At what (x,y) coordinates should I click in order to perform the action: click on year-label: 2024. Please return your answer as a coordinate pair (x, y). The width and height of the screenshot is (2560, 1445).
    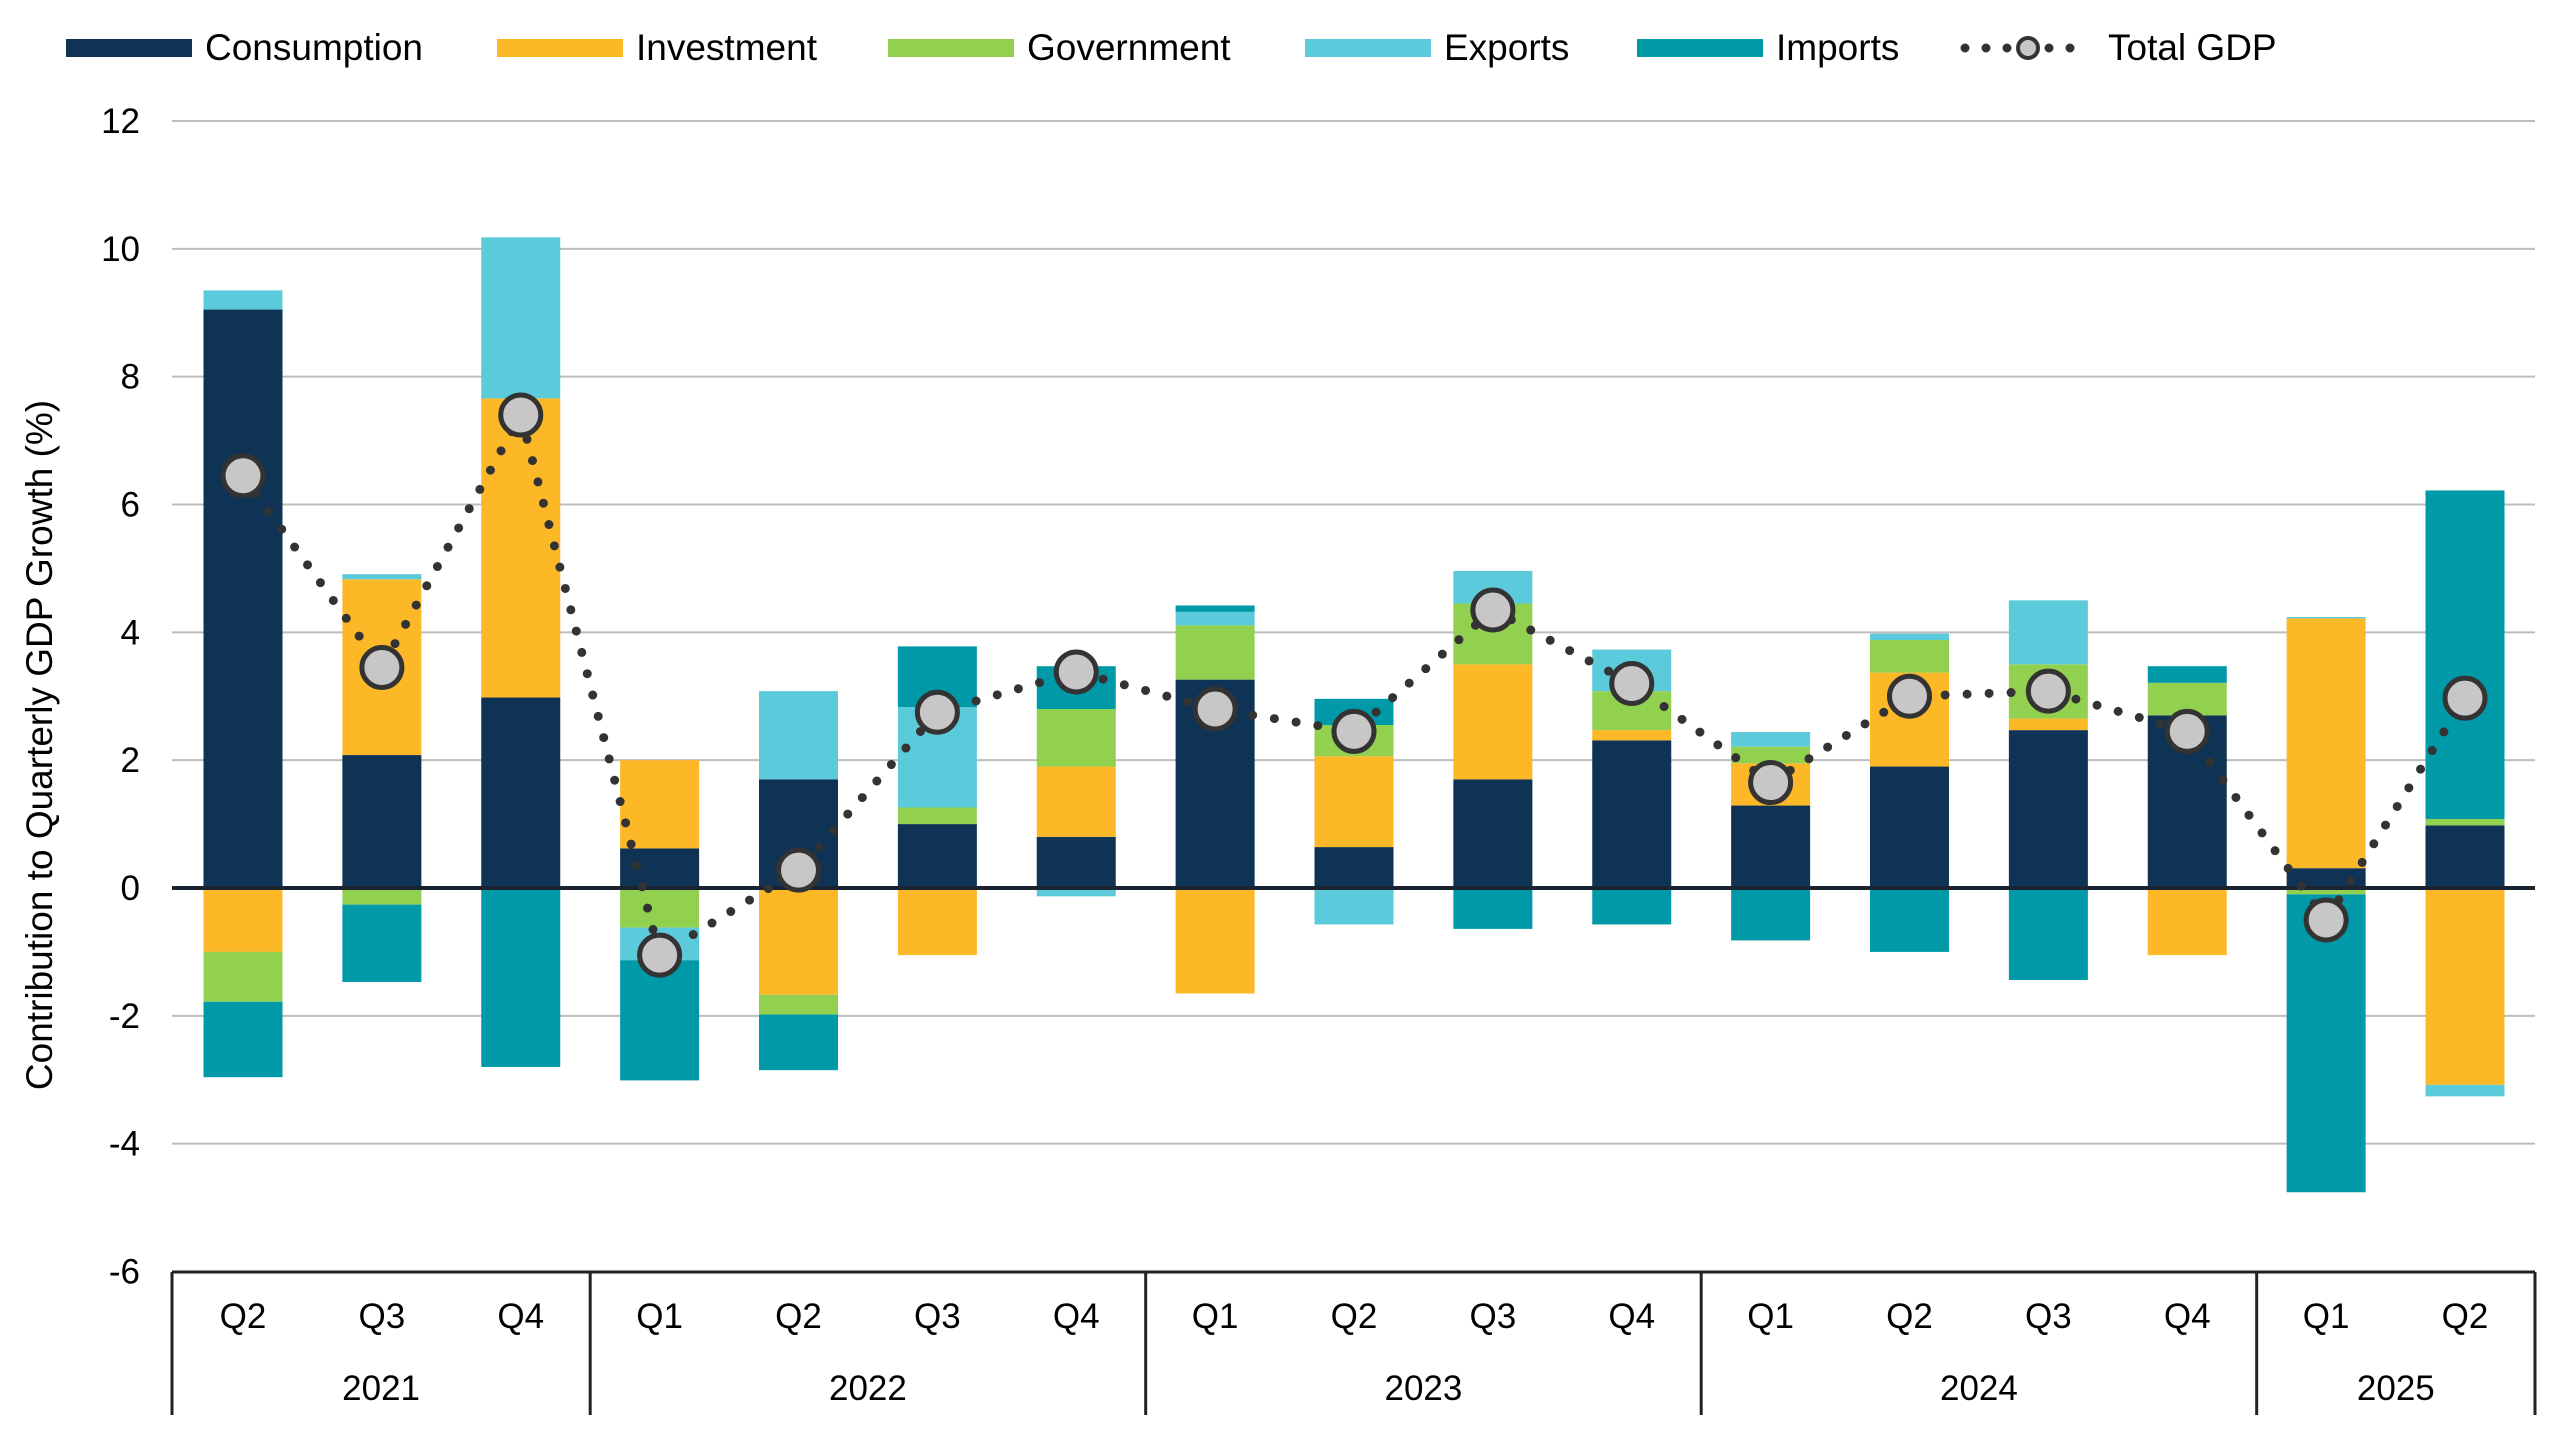
    Looking at the image, I should click on (1979, 1388).